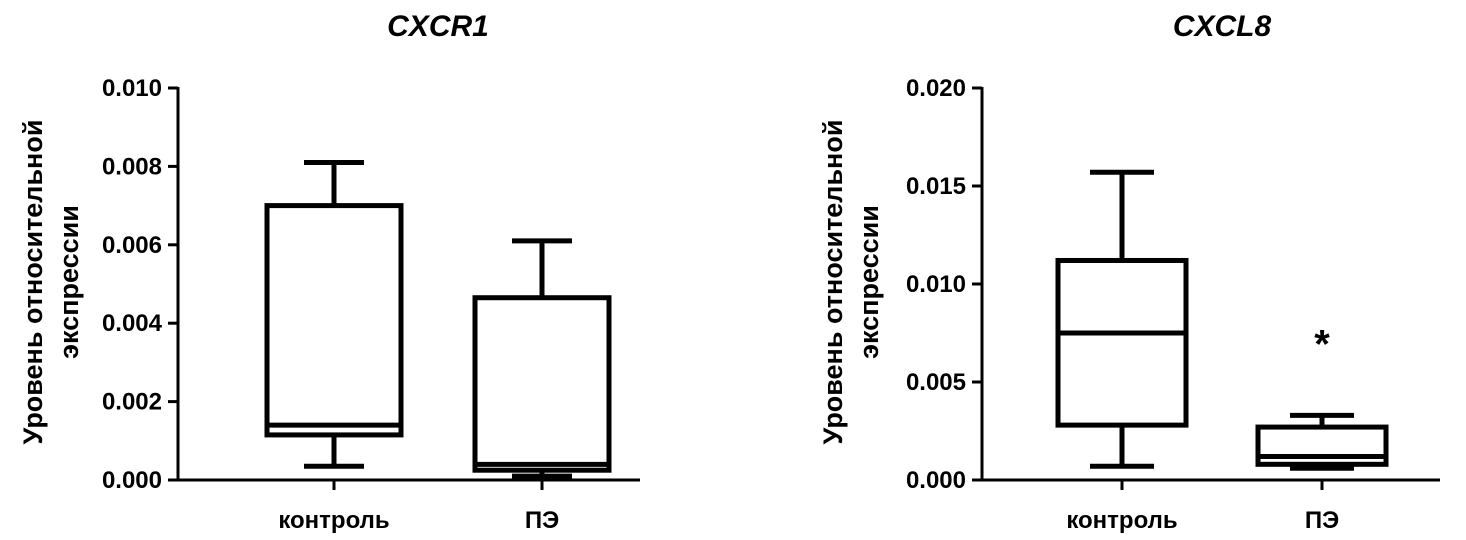 This screenshot has width=1466, height=540. I want to click on significance-marker: *, so click(1322, 344).